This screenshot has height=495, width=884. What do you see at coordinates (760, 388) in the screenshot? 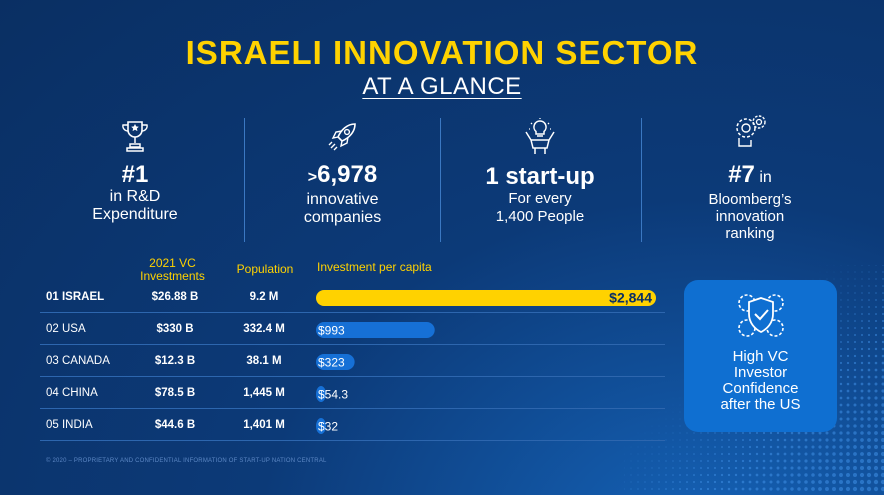
I see `vc-card-line3: Confidence` at bounding box center [760, 388].